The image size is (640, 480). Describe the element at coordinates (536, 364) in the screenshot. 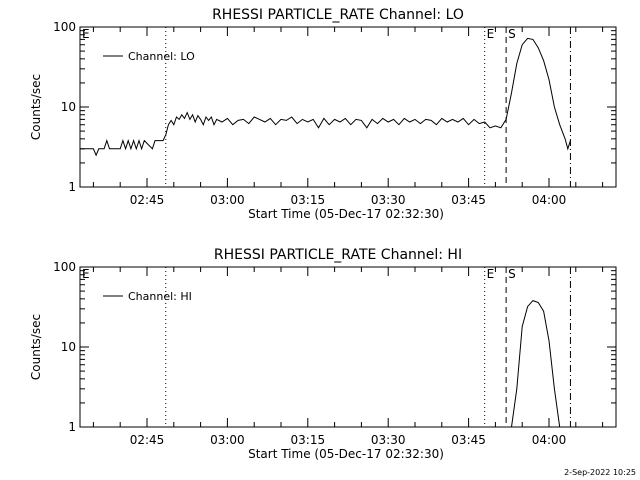

I see `series-line` at that location.